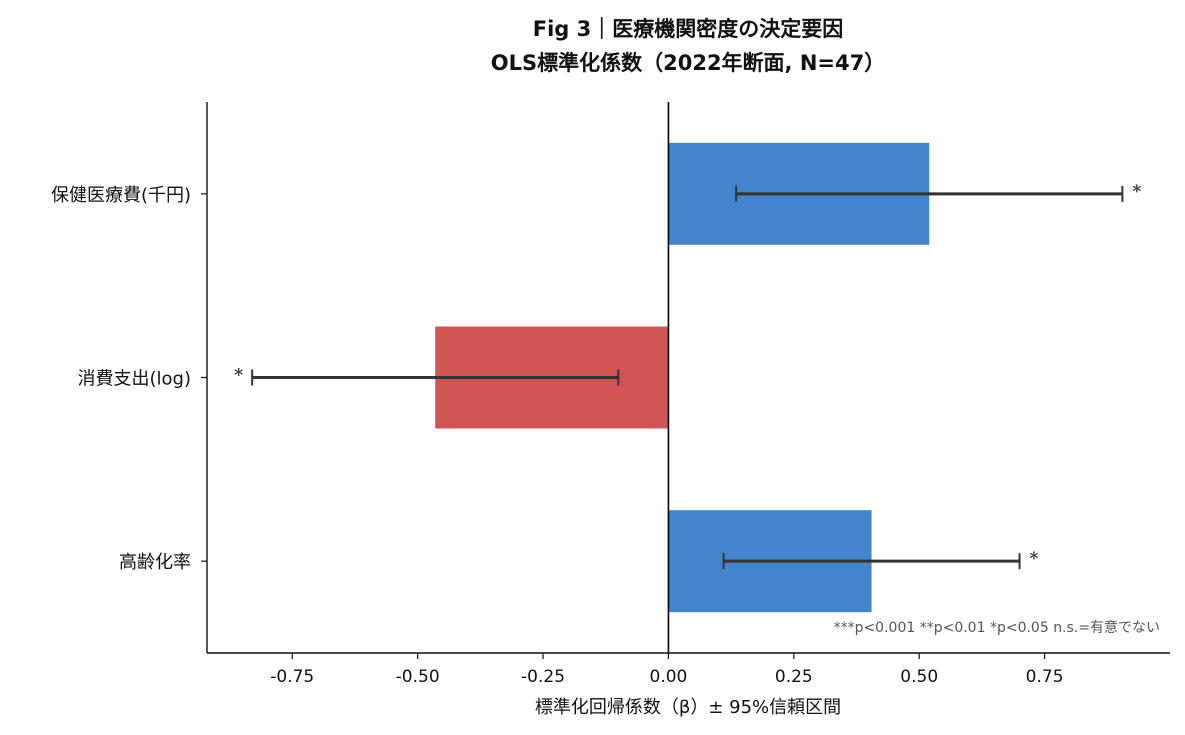 Image resolution: width=1185 pixels, height=735 pixels. Describe the element at coordinates (1034, 559) in the screenshot. I see `significance-label-2: *` at that location.